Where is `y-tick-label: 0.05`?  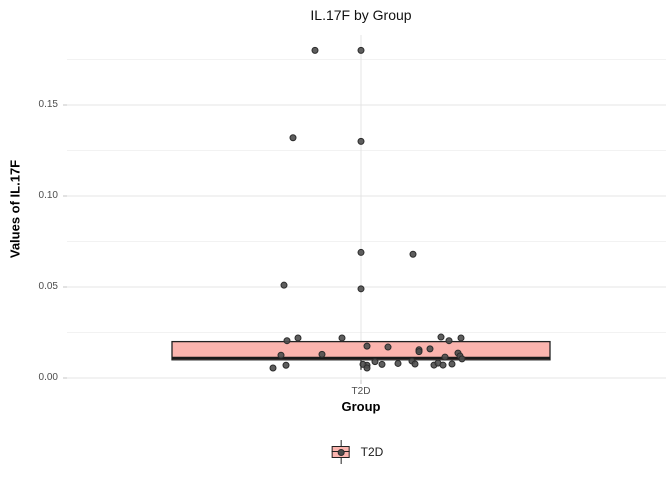
y-tick-label: 0.05 is located at coordinates (48, 286).